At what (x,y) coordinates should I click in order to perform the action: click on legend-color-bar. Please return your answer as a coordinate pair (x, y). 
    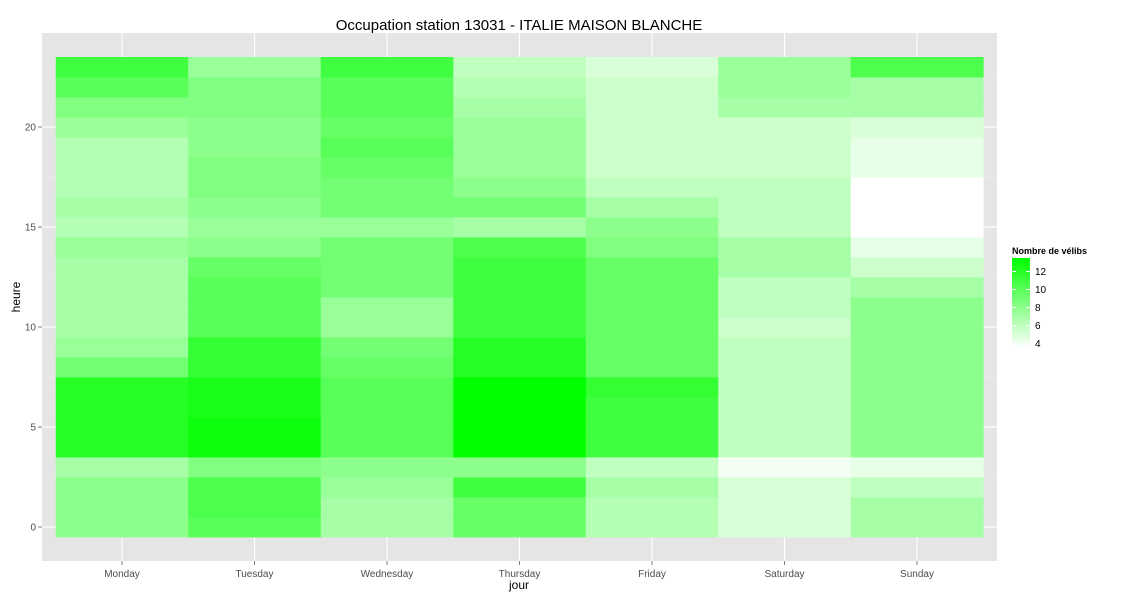
    Looking at the image, I should click on (1021, 303).